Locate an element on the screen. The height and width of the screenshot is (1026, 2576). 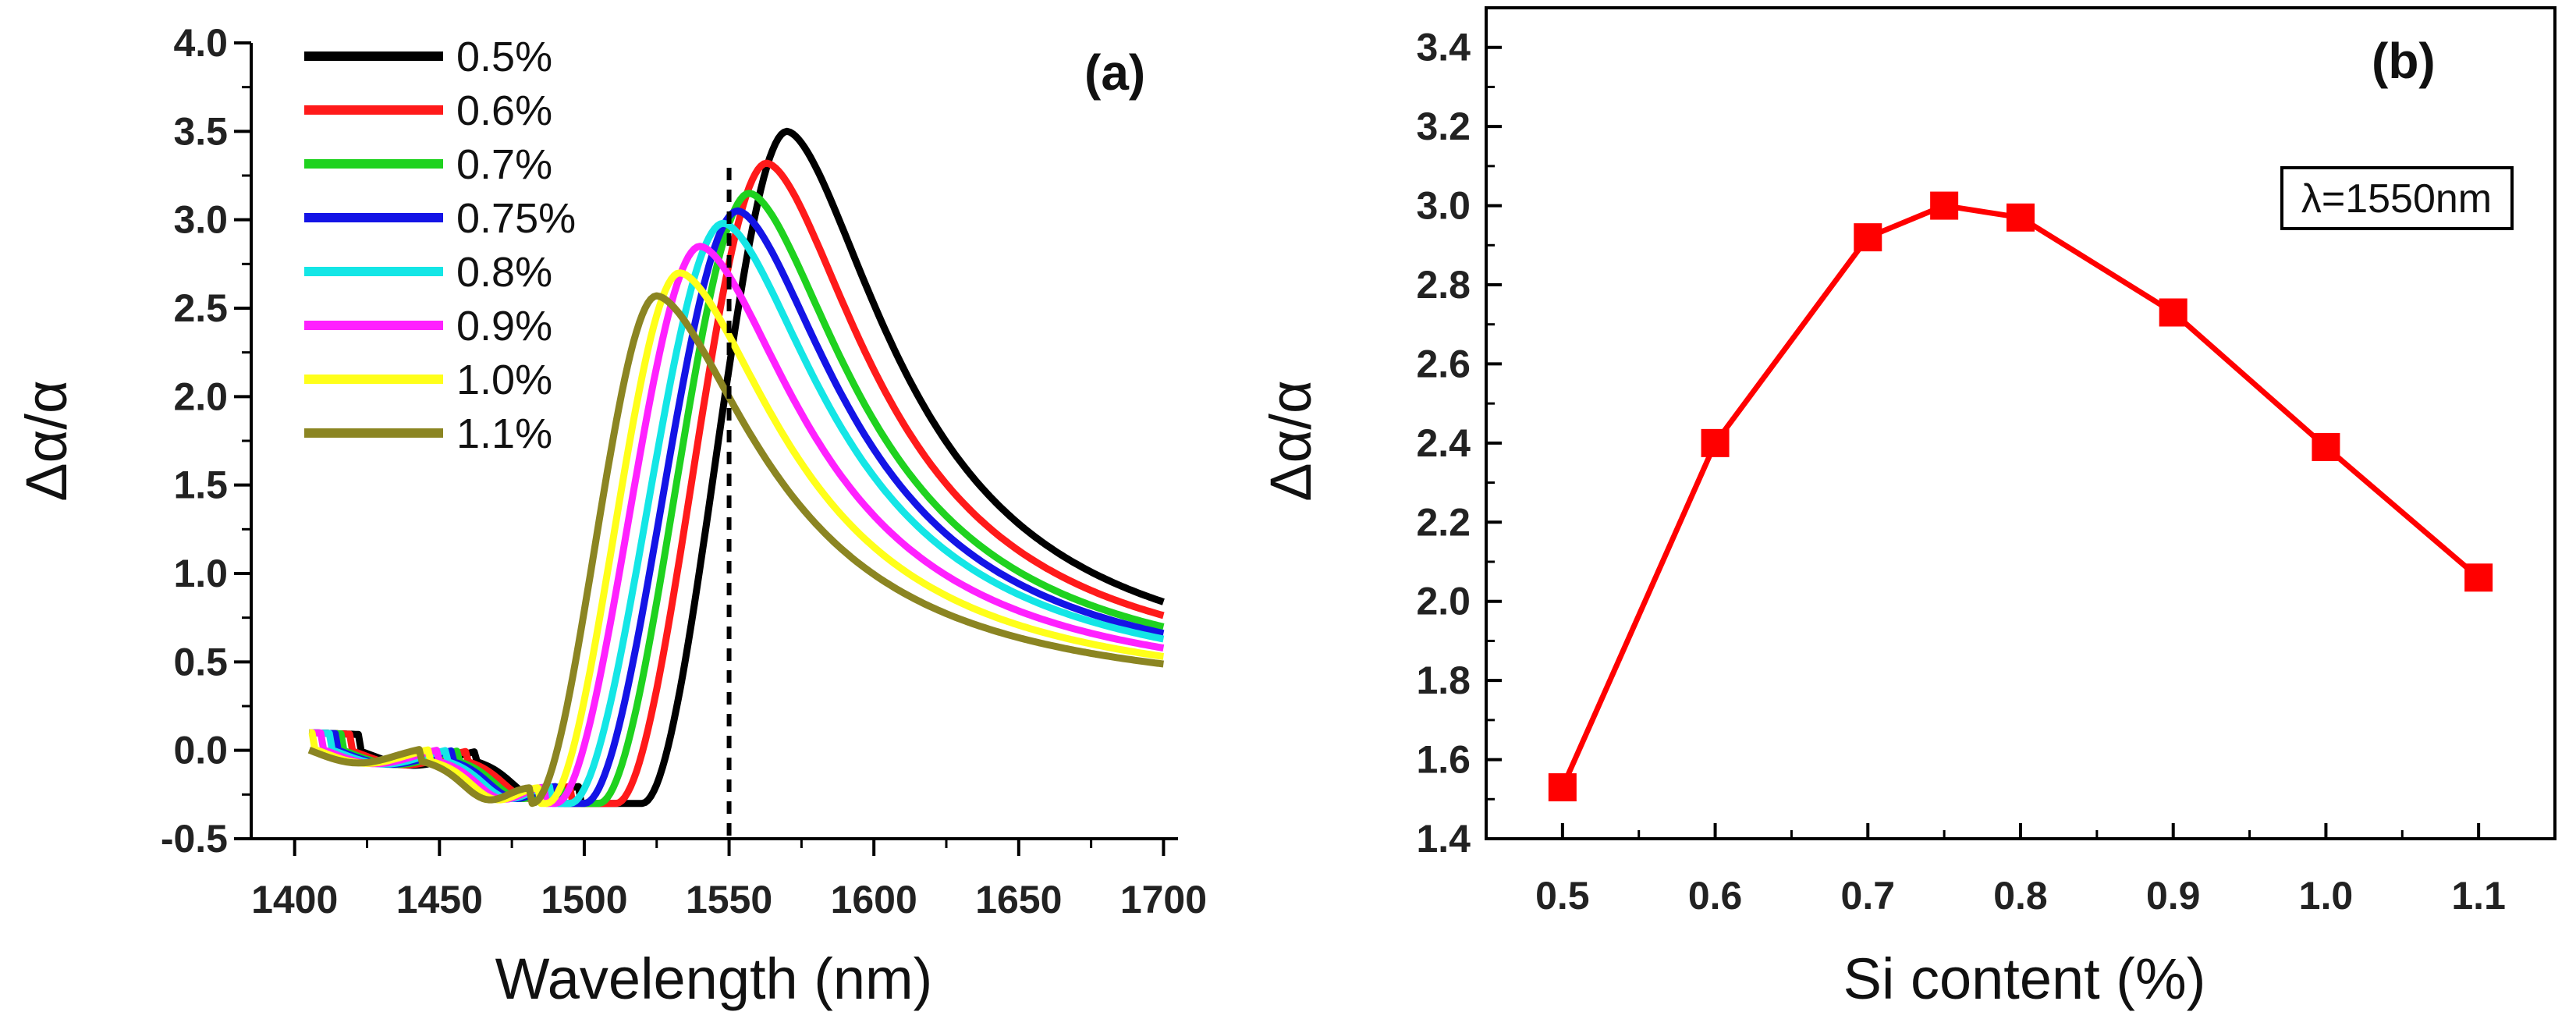
y-tick-label: -0.5 is located at coordinates (194, 839).